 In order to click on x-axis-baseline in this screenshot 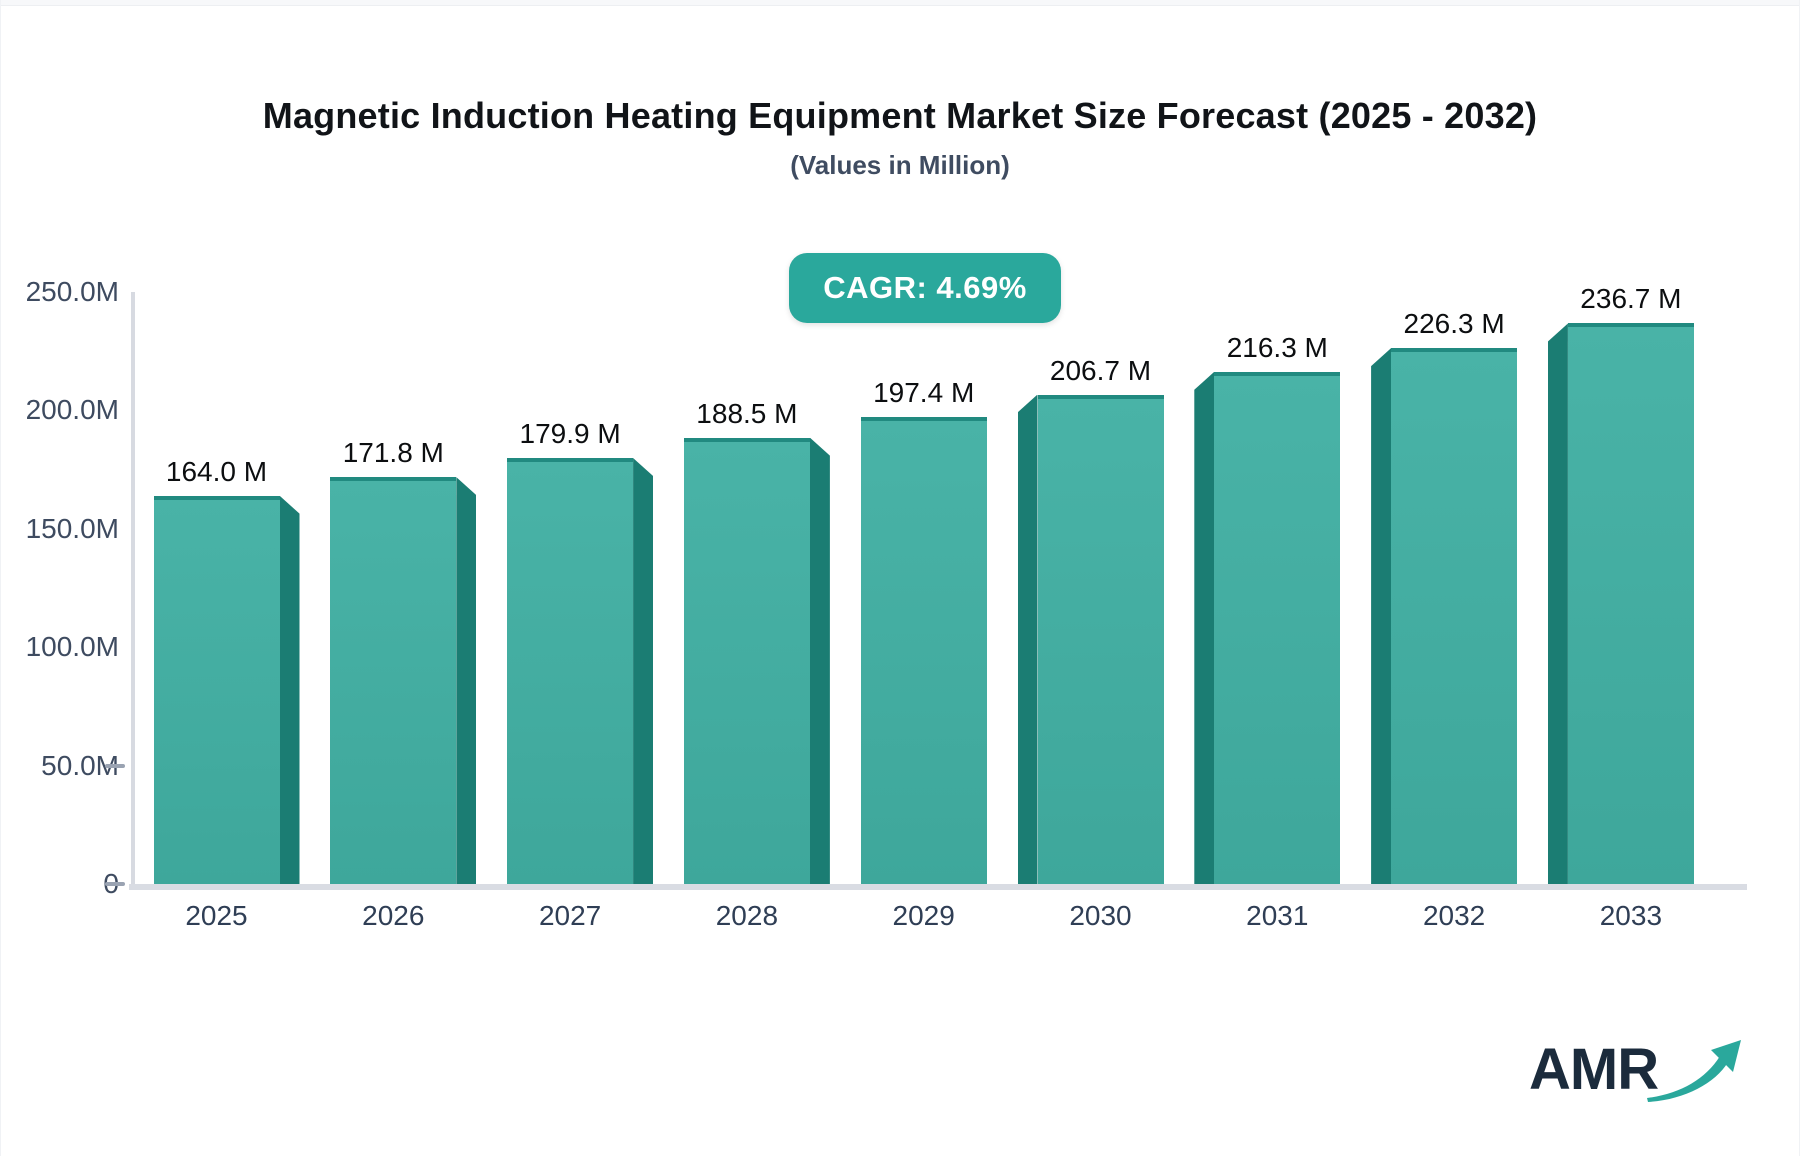, I will do `click(938, 887)`.